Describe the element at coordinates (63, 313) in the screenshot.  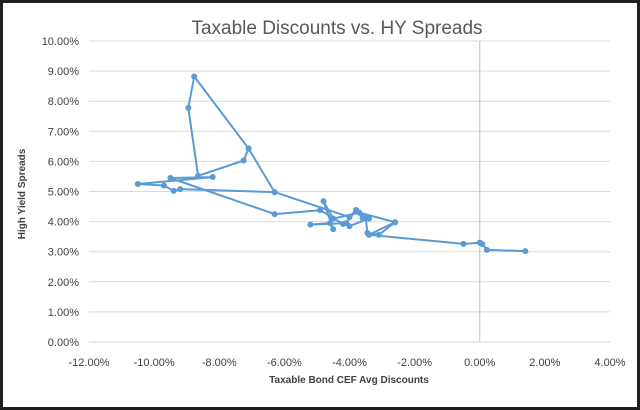
I see `y-tick-label: 1.00%` at that location.